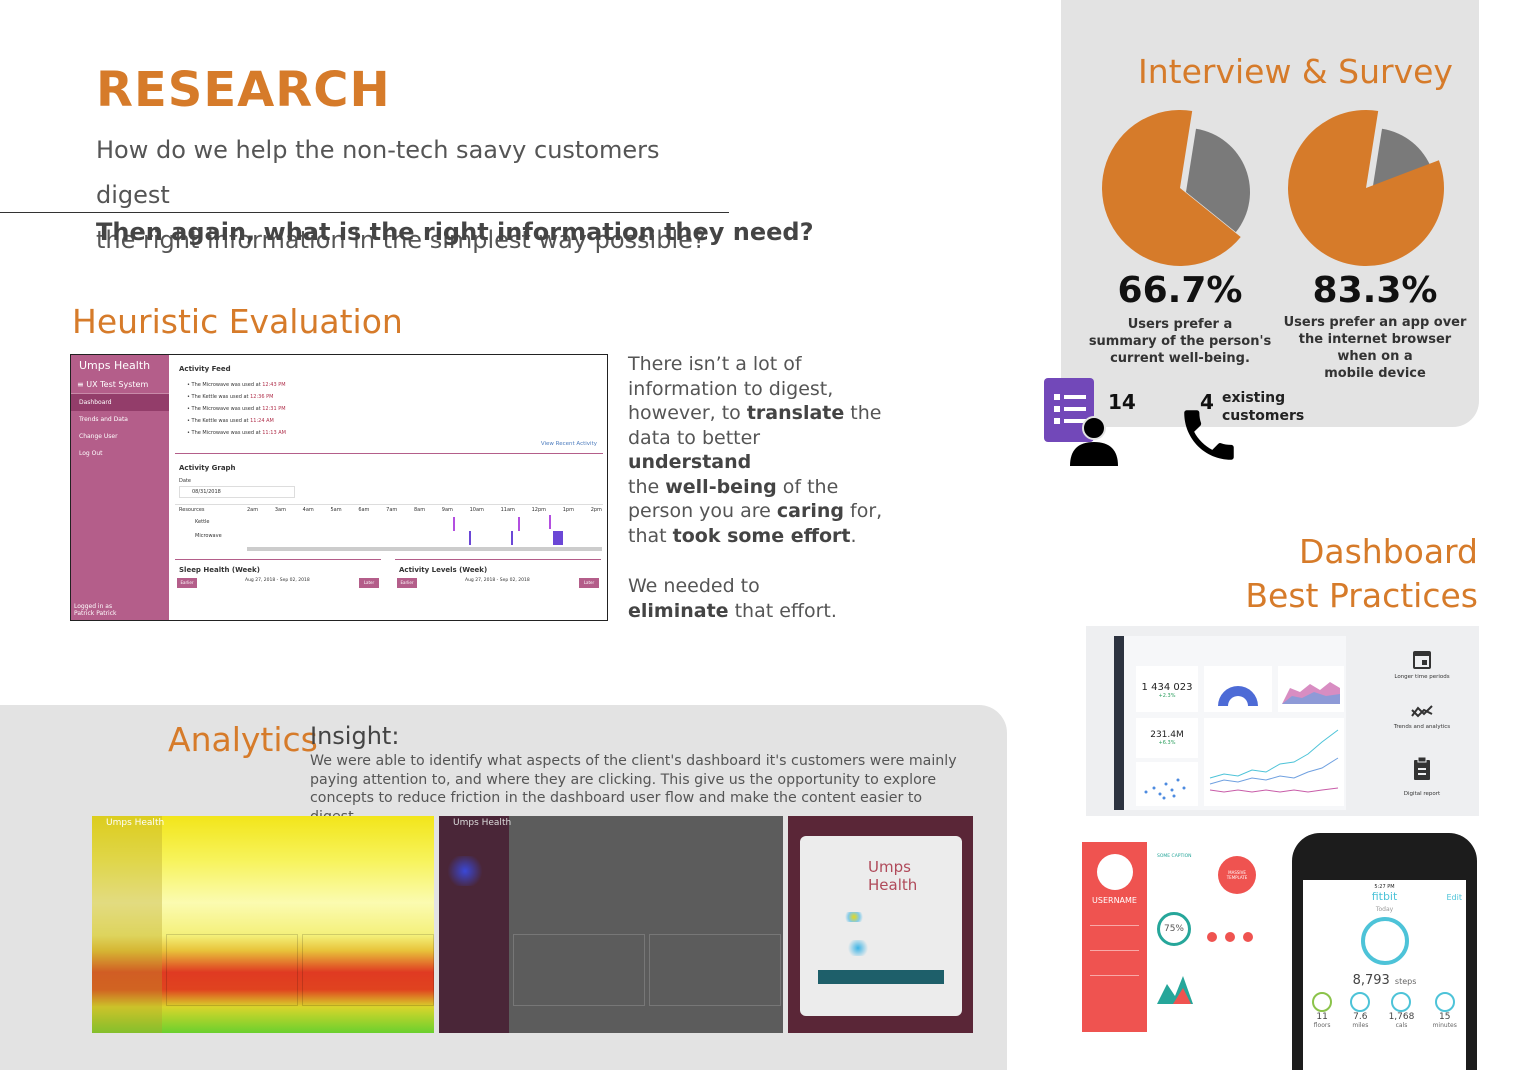 This screenshot has height=1070, width=1524. I want to click on fitbit-brand: fitbit, so click(1384, 896).